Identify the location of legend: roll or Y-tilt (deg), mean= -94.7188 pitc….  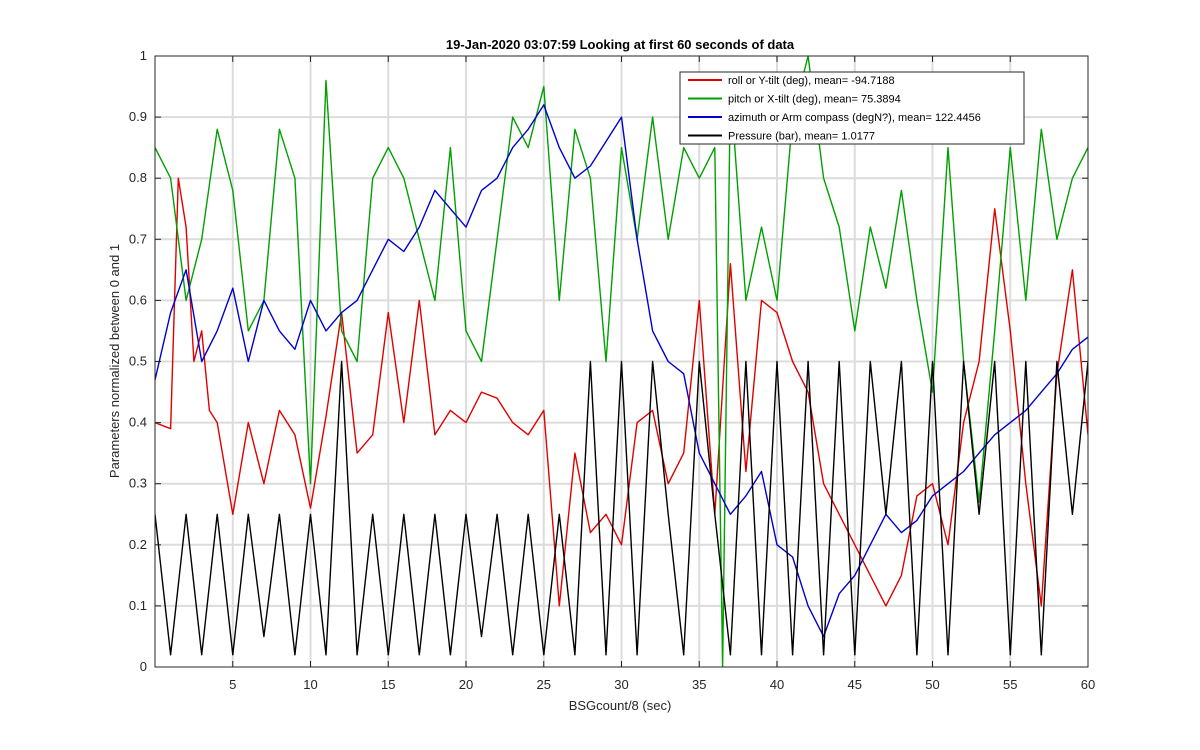
(852, 108).